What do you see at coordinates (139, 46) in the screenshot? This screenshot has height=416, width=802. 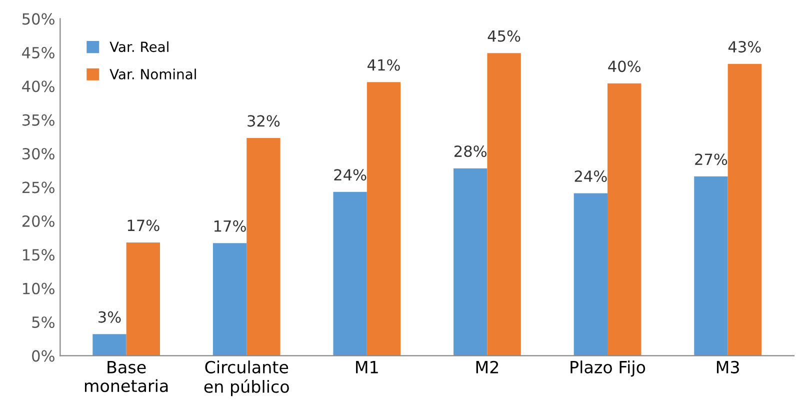 I see `legend-label: Var. Real` at bounding box center [139, 46].